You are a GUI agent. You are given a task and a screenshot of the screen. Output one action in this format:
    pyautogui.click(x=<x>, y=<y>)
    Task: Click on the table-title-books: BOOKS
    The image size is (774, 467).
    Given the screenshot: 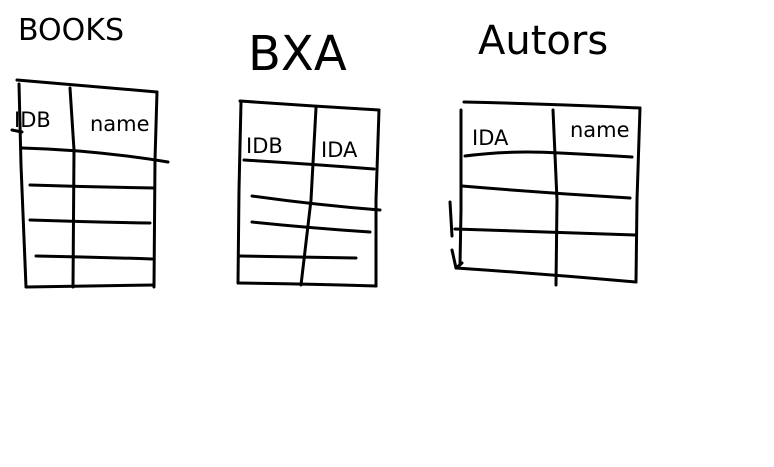 What is the action you would take?
    pyautogui.click(x=71, y=30)
    